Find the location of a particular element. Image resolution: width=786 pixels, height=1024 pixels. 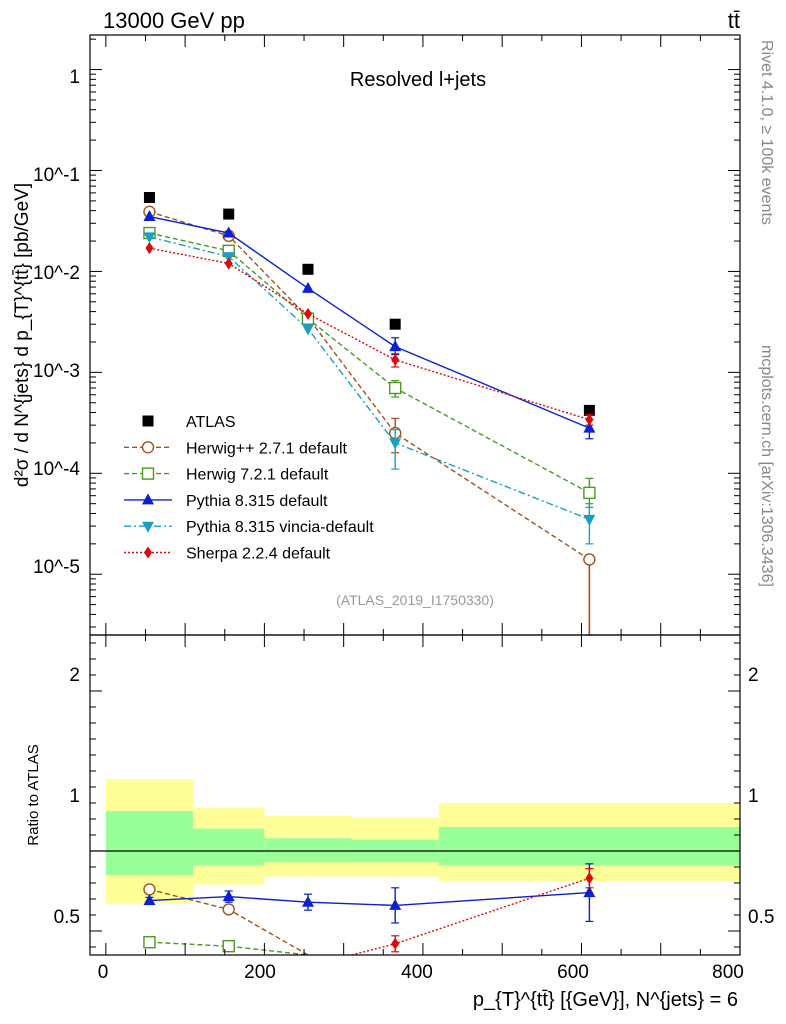

legend-entry-5: Sherpa 2.2.4 default is located at coordinates (227, 554).